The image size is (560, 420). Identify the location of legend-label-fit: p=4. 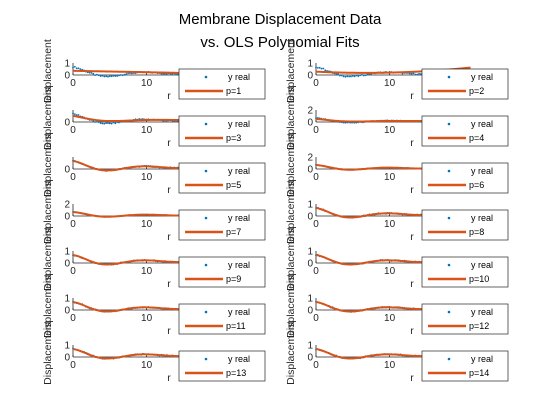
(476, 138).